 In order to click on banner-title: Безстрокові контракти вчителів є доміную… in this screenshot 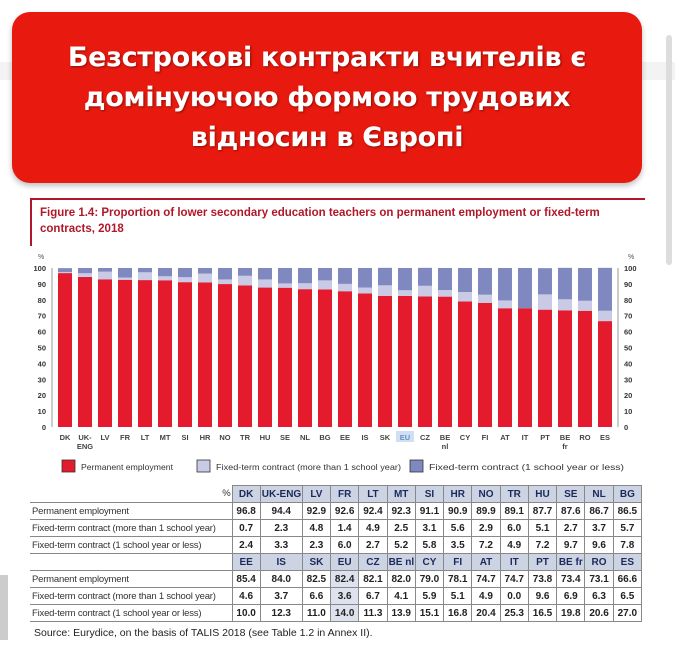, I will do `click(327, 97)`.